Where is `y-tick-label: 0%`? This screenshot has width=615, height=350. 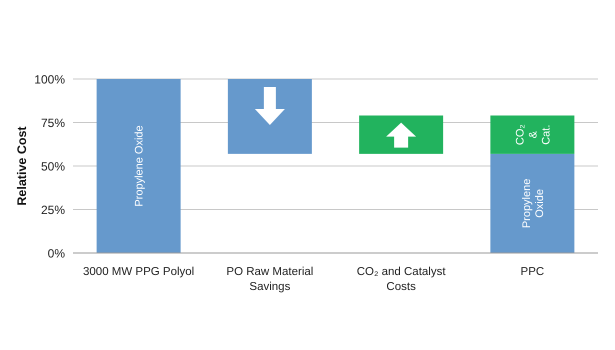
y-tick-label: 0% is located at coordinates (57, 253).